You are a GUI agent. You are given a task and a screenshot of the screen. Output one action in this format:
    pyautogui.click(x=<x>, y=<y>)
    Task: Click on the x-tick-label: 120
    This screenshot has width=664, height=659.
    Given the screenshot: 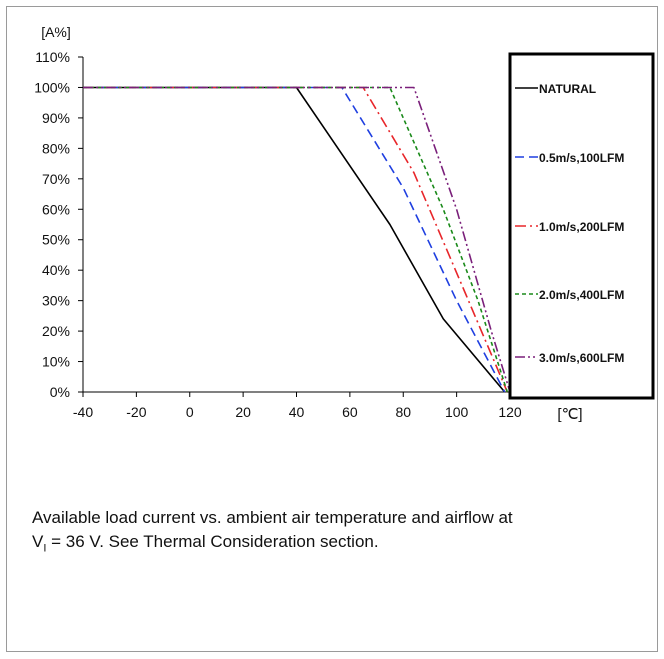 What is the action you would take?
    pyautogui.click(x=510, y=412)
    